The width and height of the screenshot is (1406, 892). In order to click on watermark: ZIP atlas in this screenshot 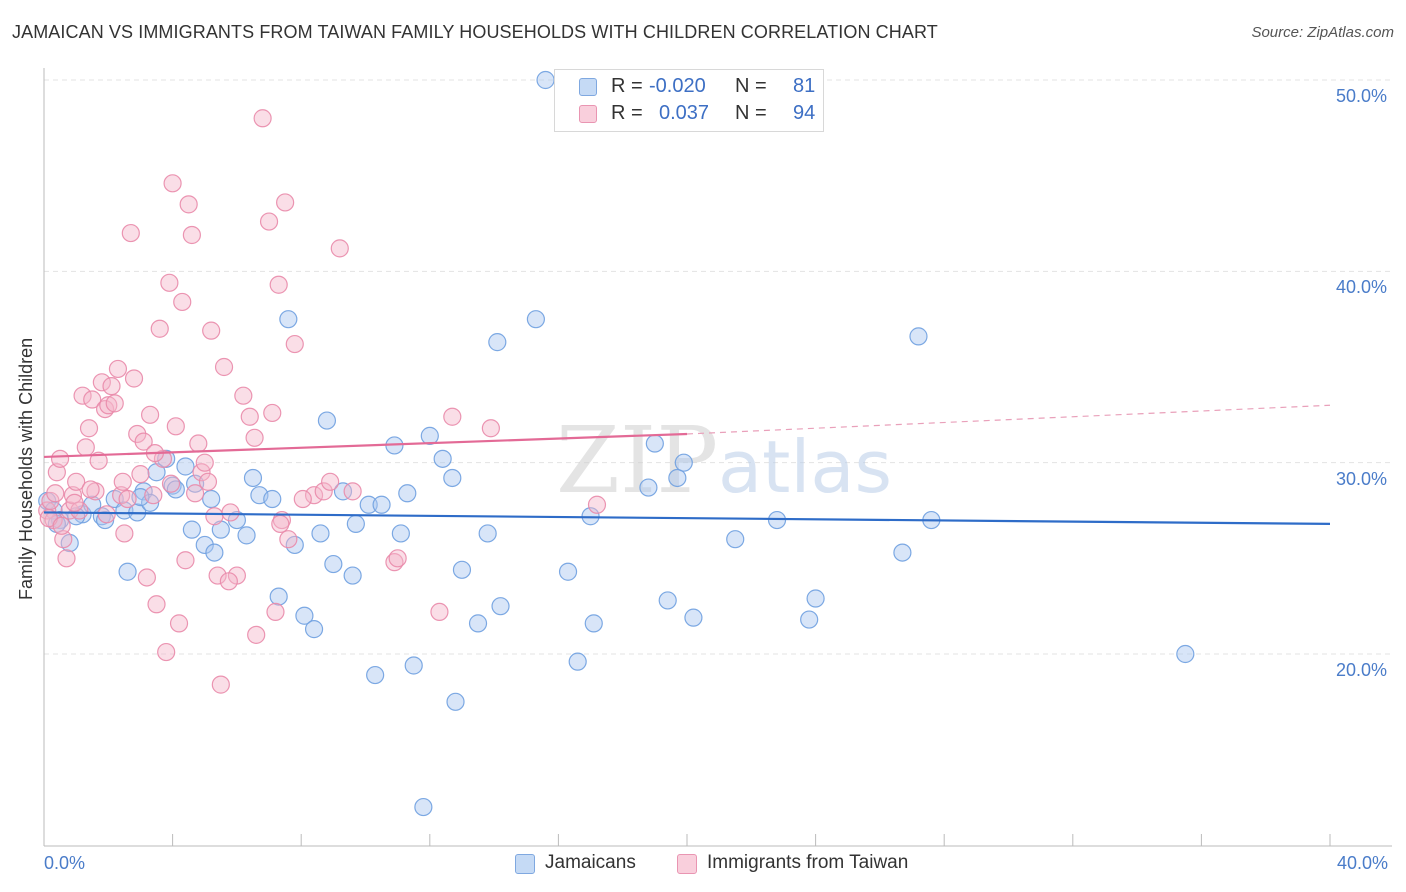, I will do `click(724, 460)`.